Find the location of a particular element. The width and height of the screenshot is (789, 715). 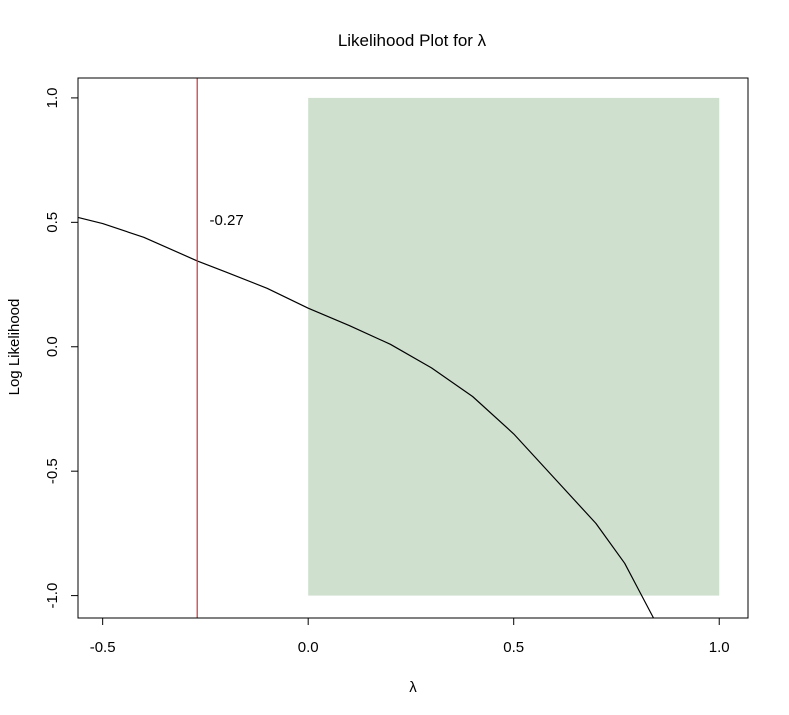

y-axis-label: Log Likelihood is located at coordinates (14, 347).